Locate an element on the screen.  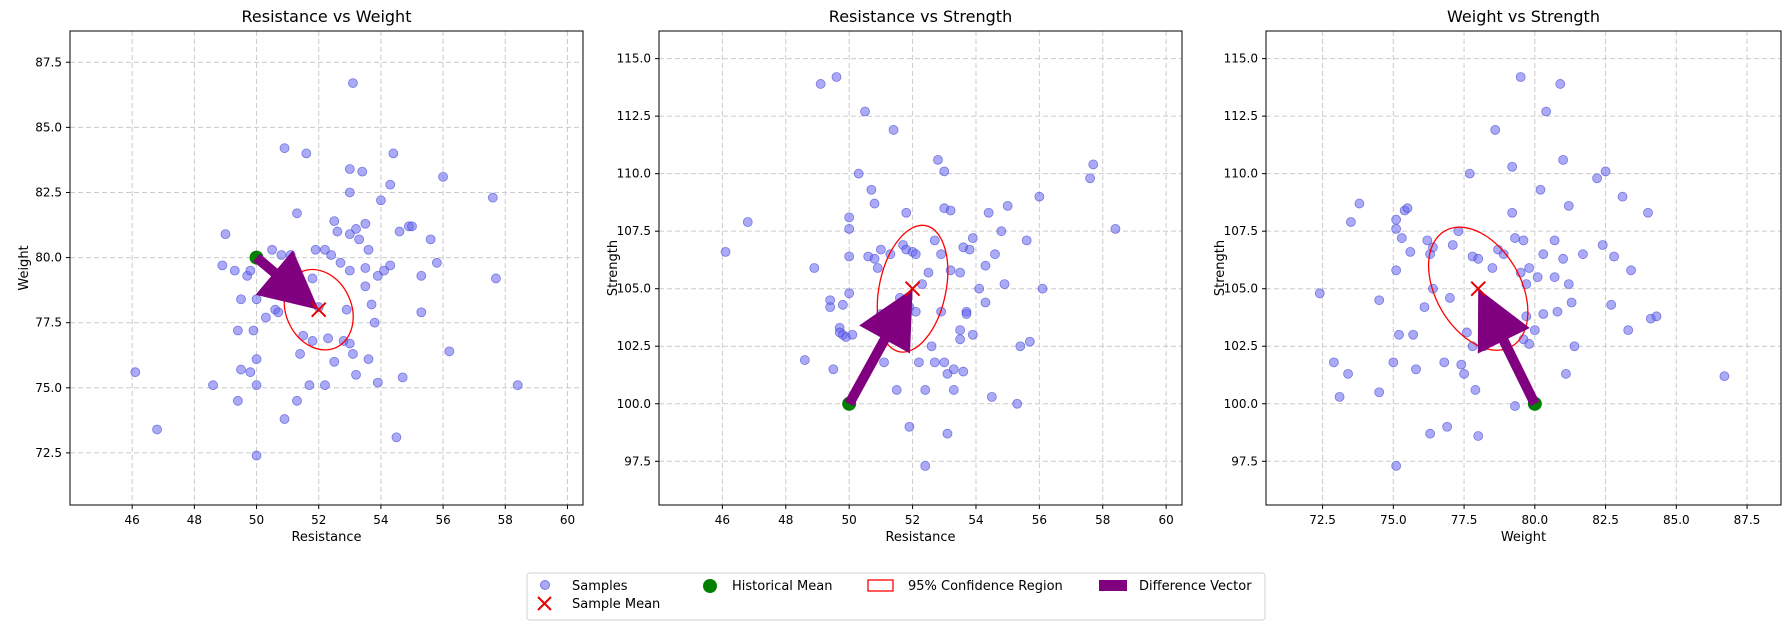
y-tick-label: 112.5 is located at coordinates (1241, 116).